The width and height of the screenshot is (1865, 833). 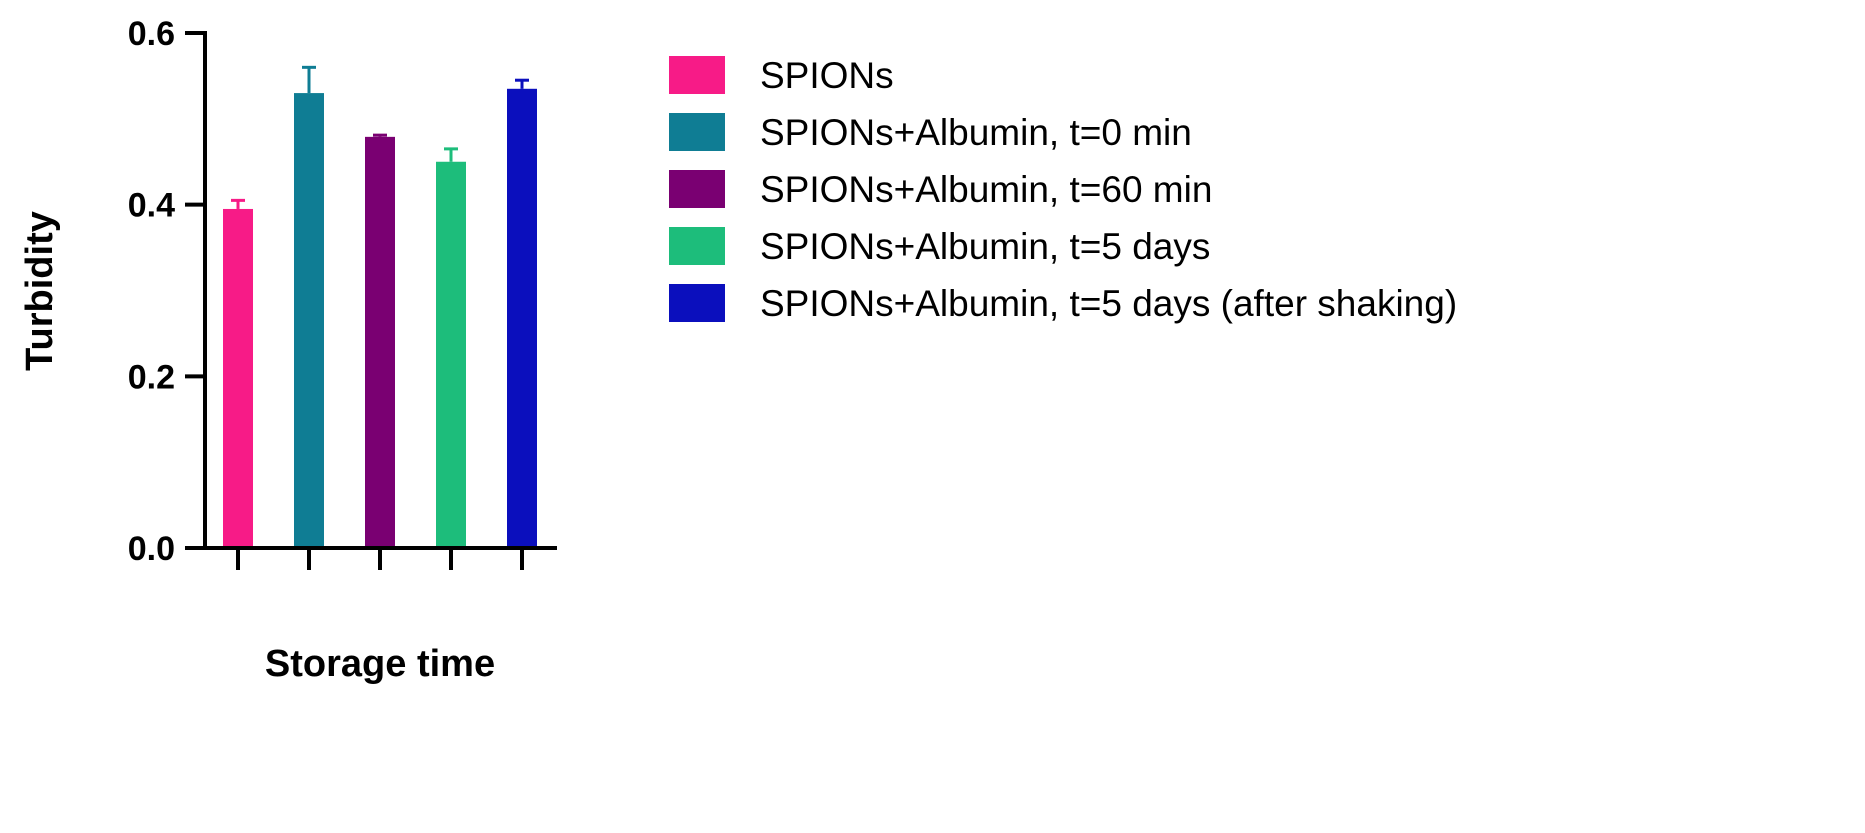 I want to click on y-tick-label: 0.0, so click(x=151, y=549).